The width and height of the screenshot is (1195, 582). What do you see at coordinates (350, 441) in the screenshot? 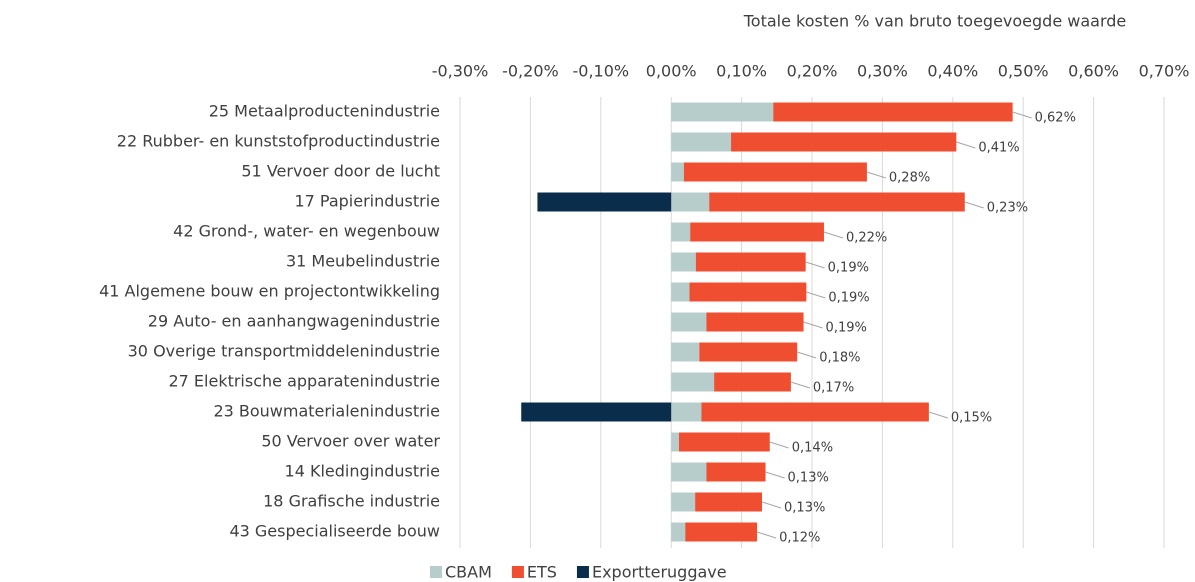
I see `y-tick-label: 50 Vervoer over water` at bounding box center [350, 441].